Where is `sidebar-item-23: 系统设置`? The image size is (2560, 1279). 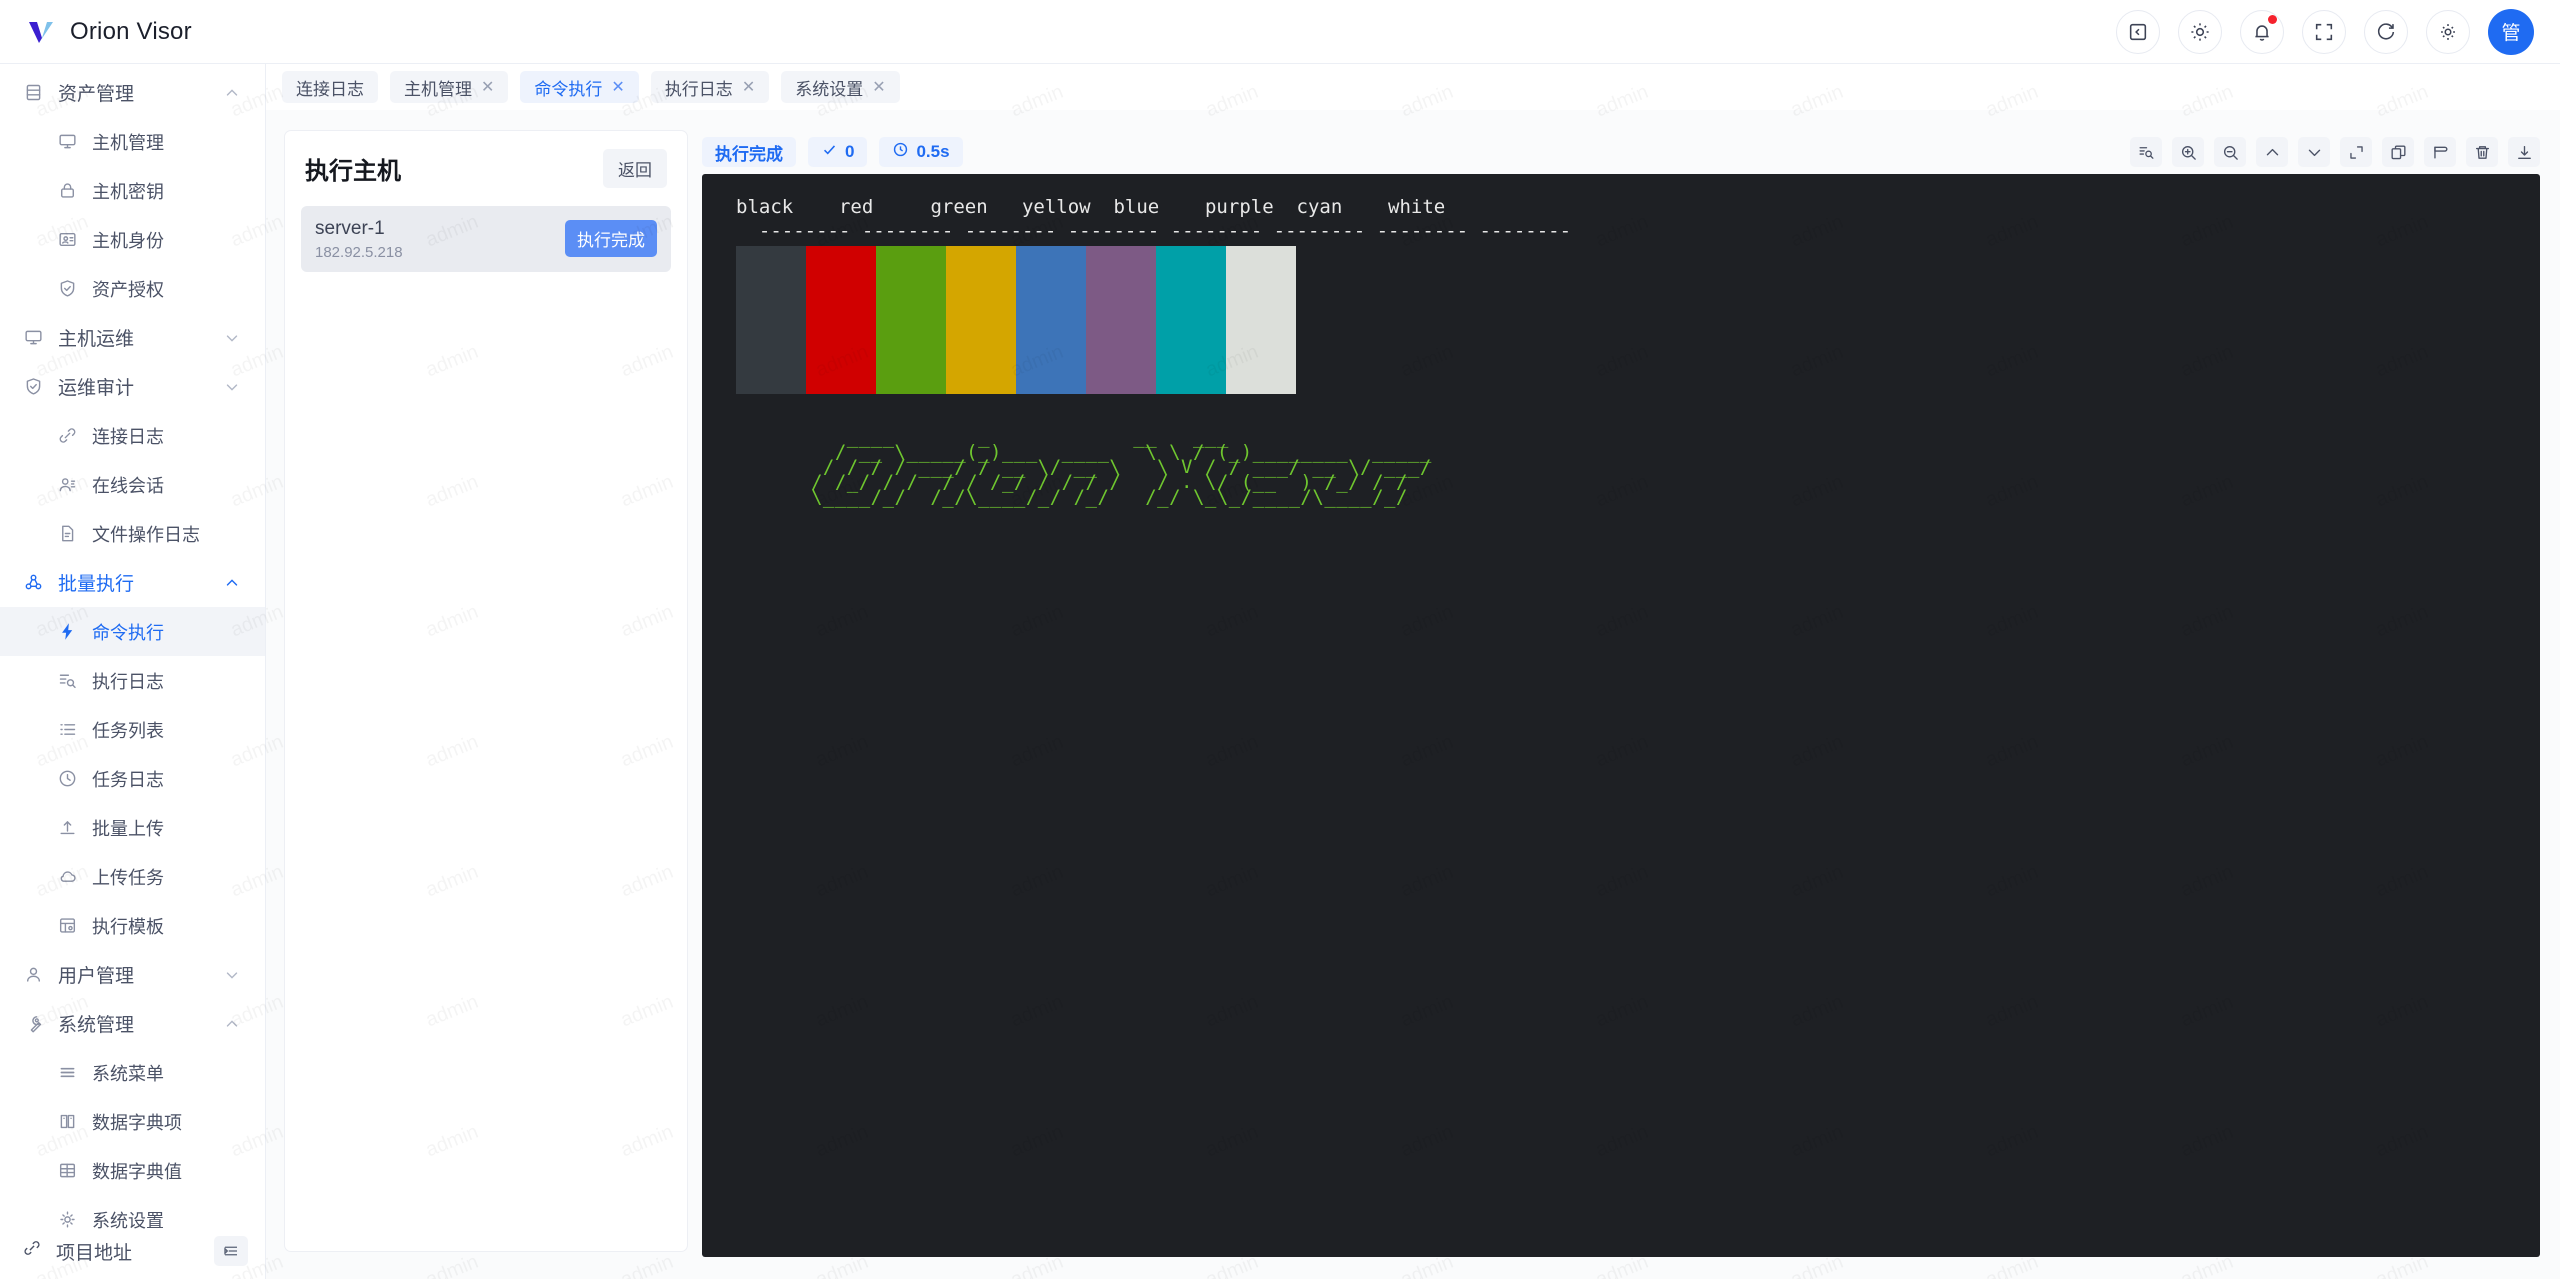 sidebar-item-23: 系统设置 is located at coordinates (132, 1219).